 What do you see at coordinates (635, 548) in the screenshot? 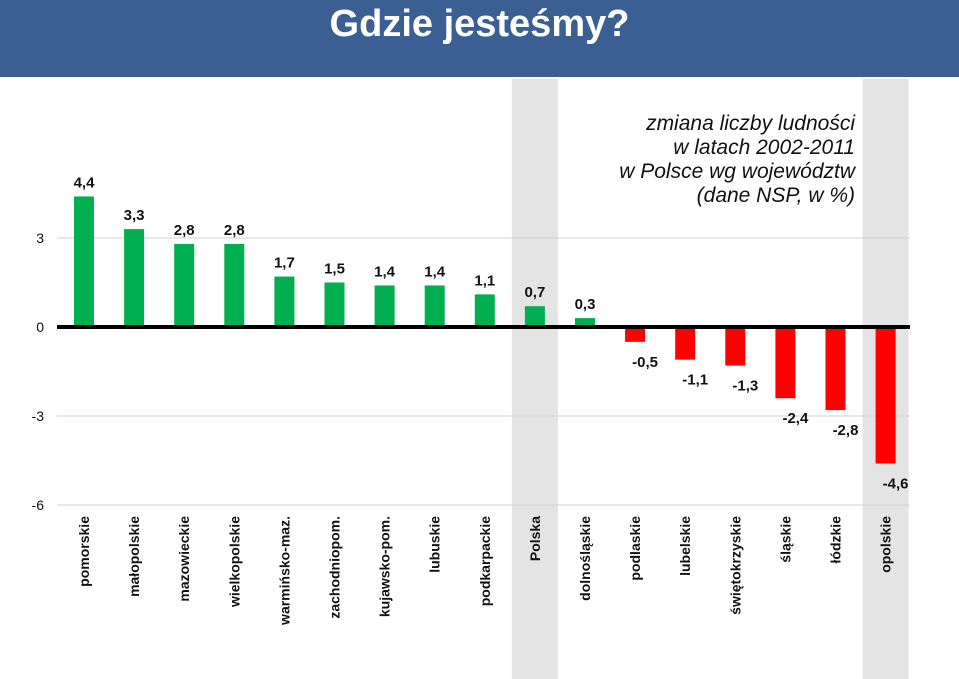
I see `category-label: podlaskie` at bounding box center [635, 548].